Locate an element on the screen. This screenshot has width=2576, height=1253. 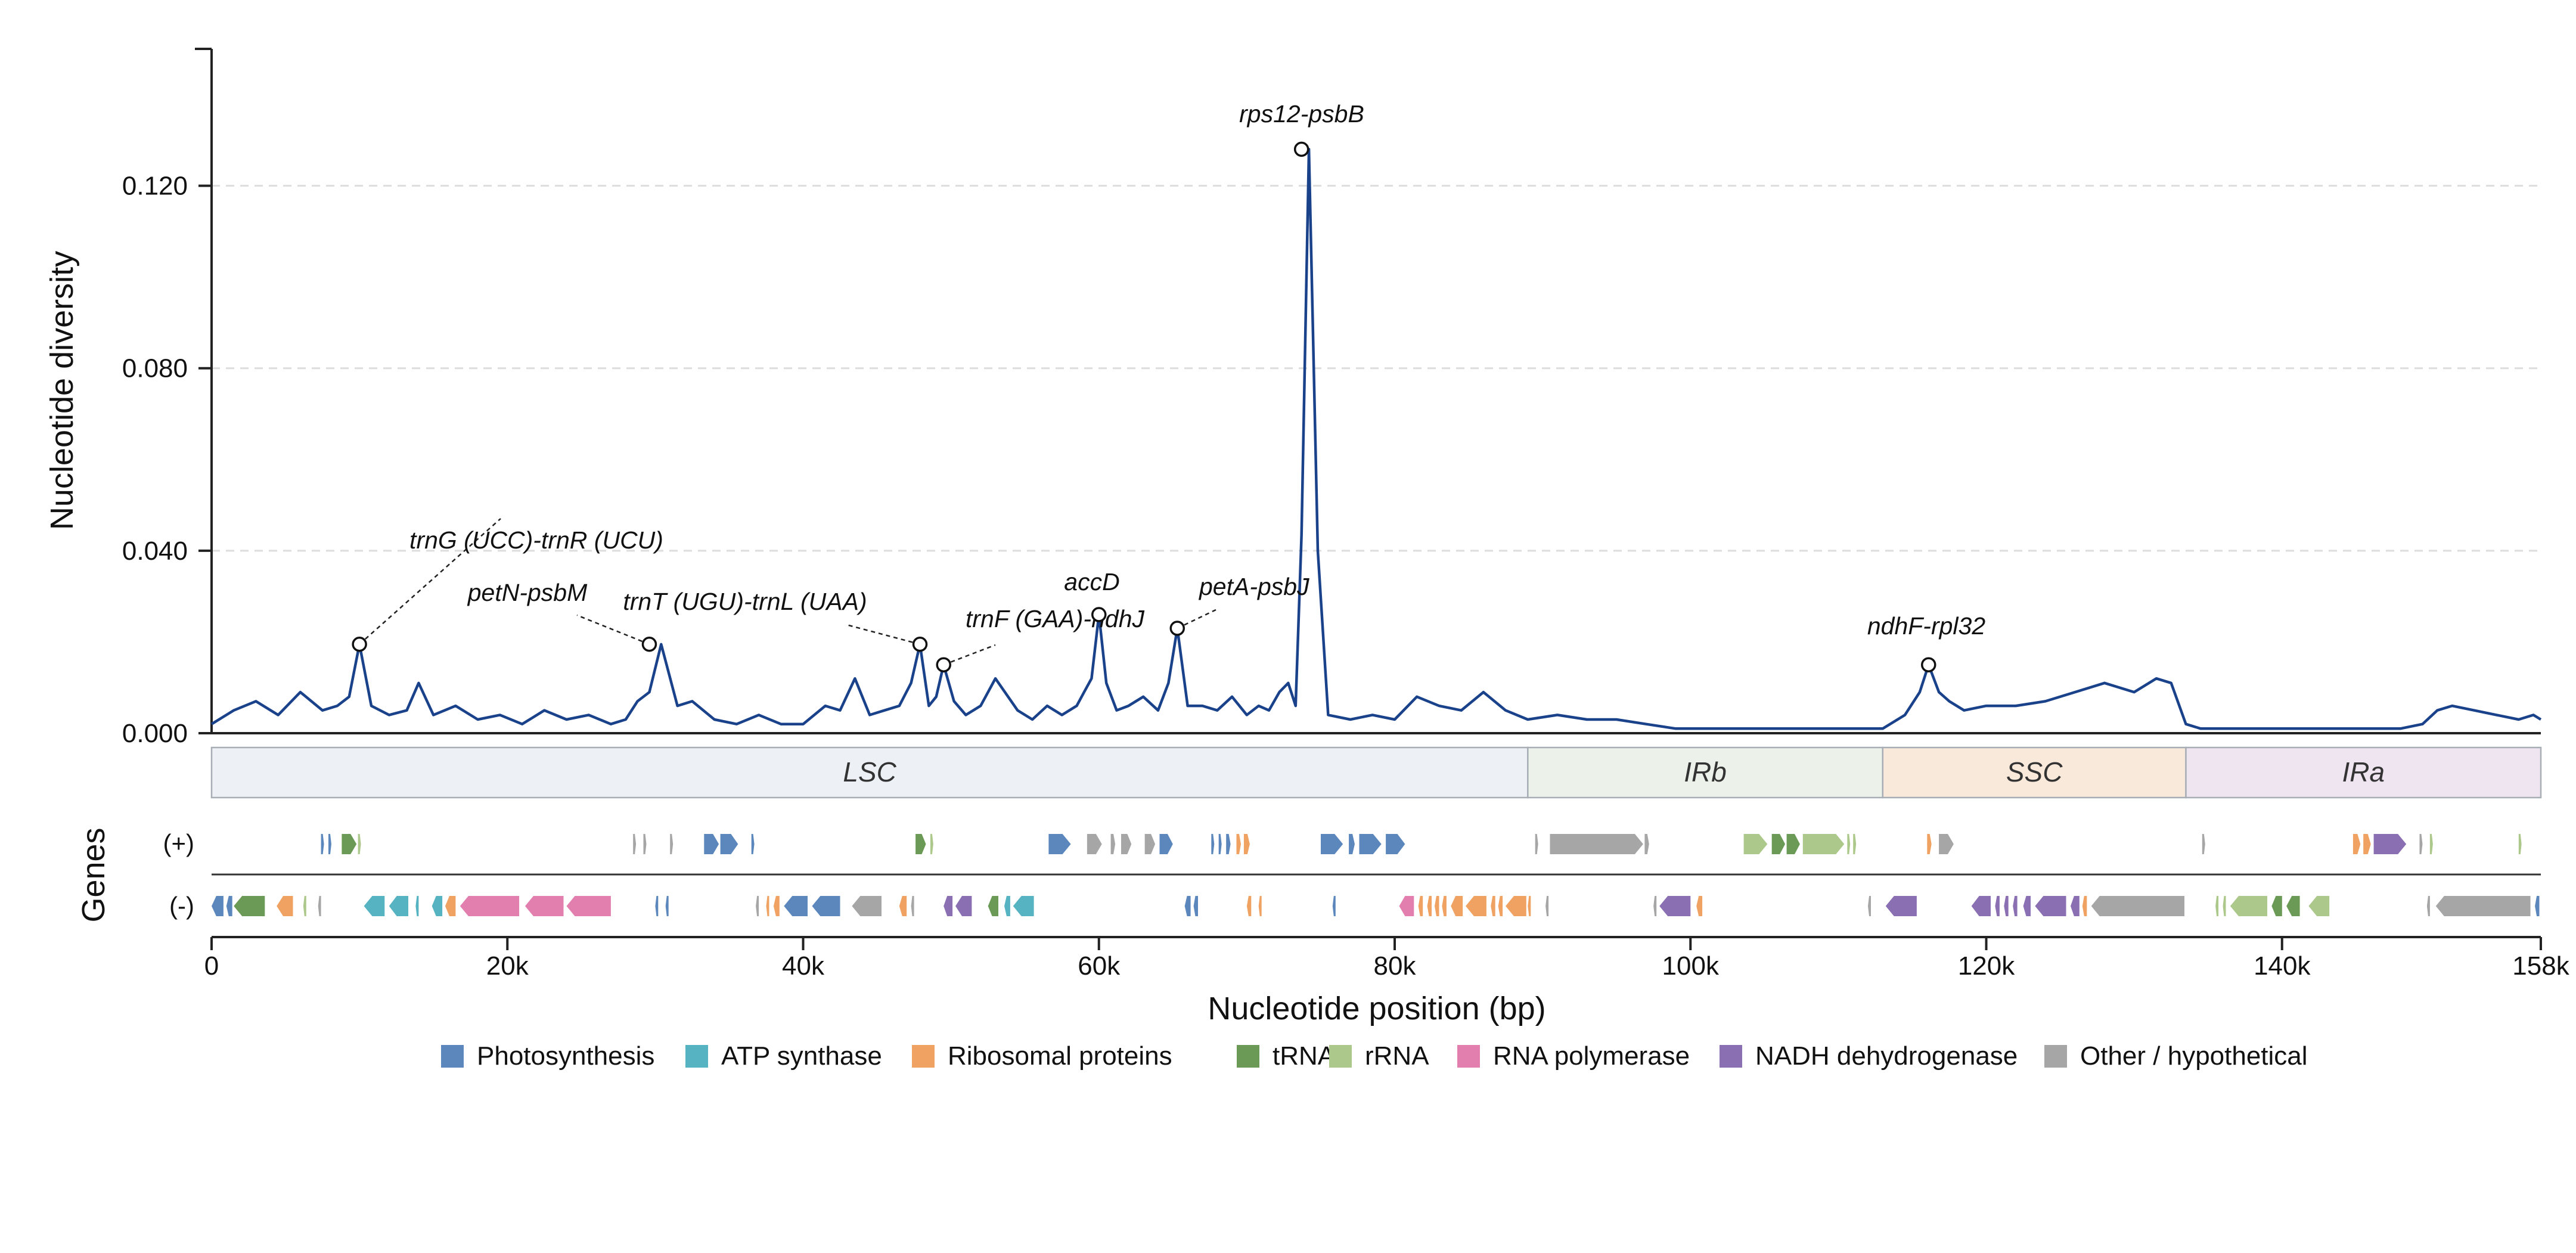
annotation-label: trnT (UGU)-trnL (UAA) is located at coordinates (745, 601).